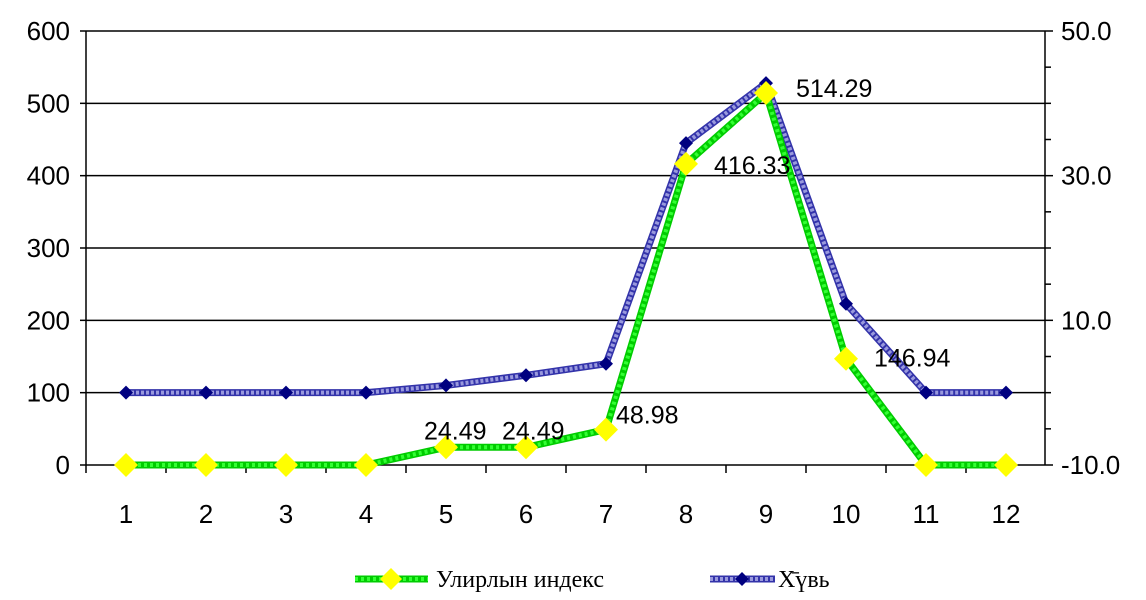 This screenshot has height=600, width=1146. I want to click on x-tick-label: 1, so click(126, 514).